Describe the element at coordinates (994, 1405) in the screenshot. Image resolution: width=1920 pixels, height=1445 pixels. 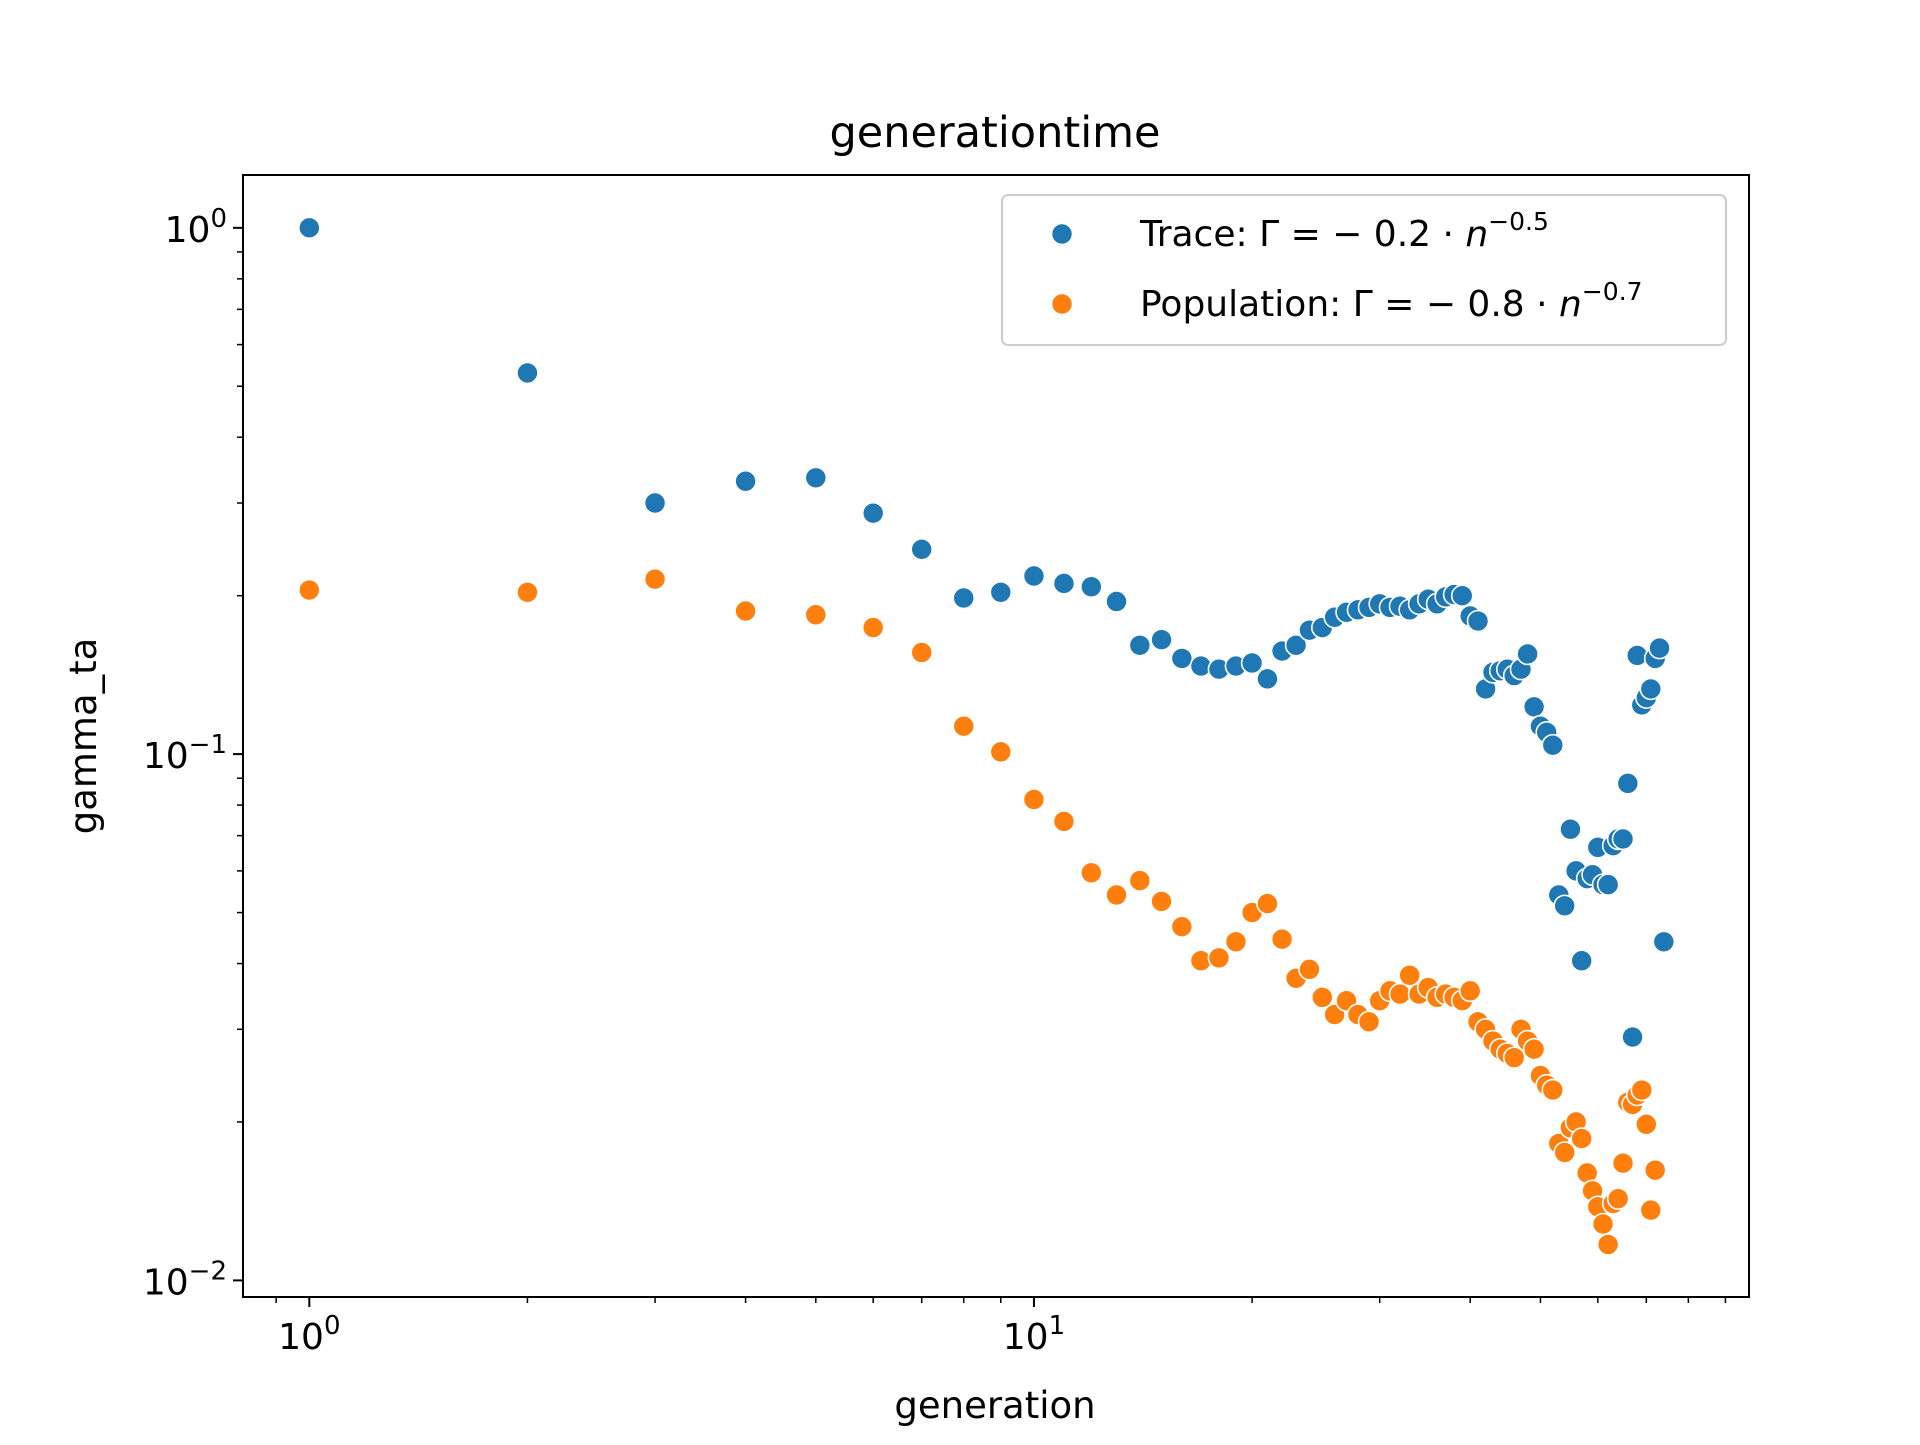
I see `x-axis-label: generation` at that location.